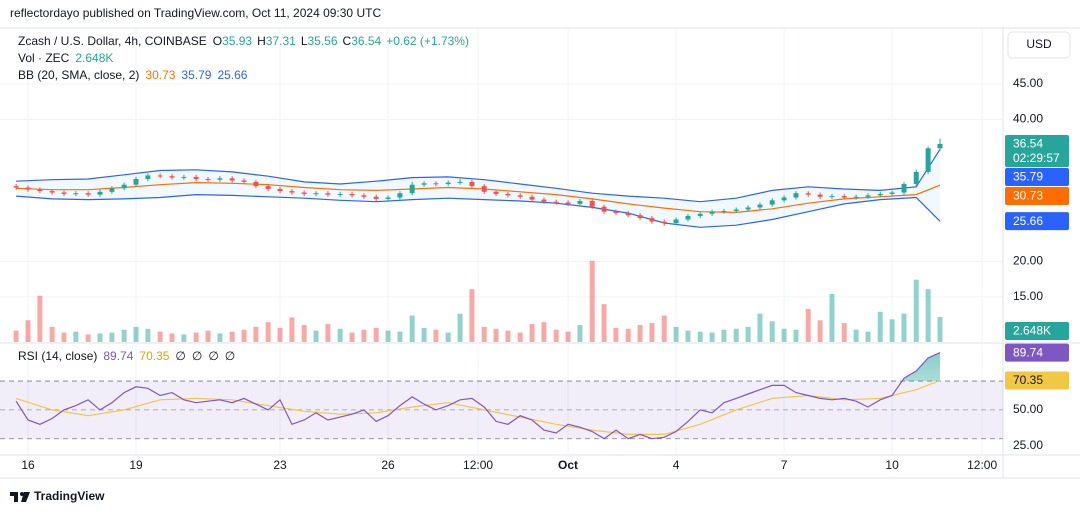 This screenshot has height=515, width=1080. What do you see at coordinates (160, 75) in the screenshot?
I see `bb-basis-value: 30.73` at bounding box center [160, 75].